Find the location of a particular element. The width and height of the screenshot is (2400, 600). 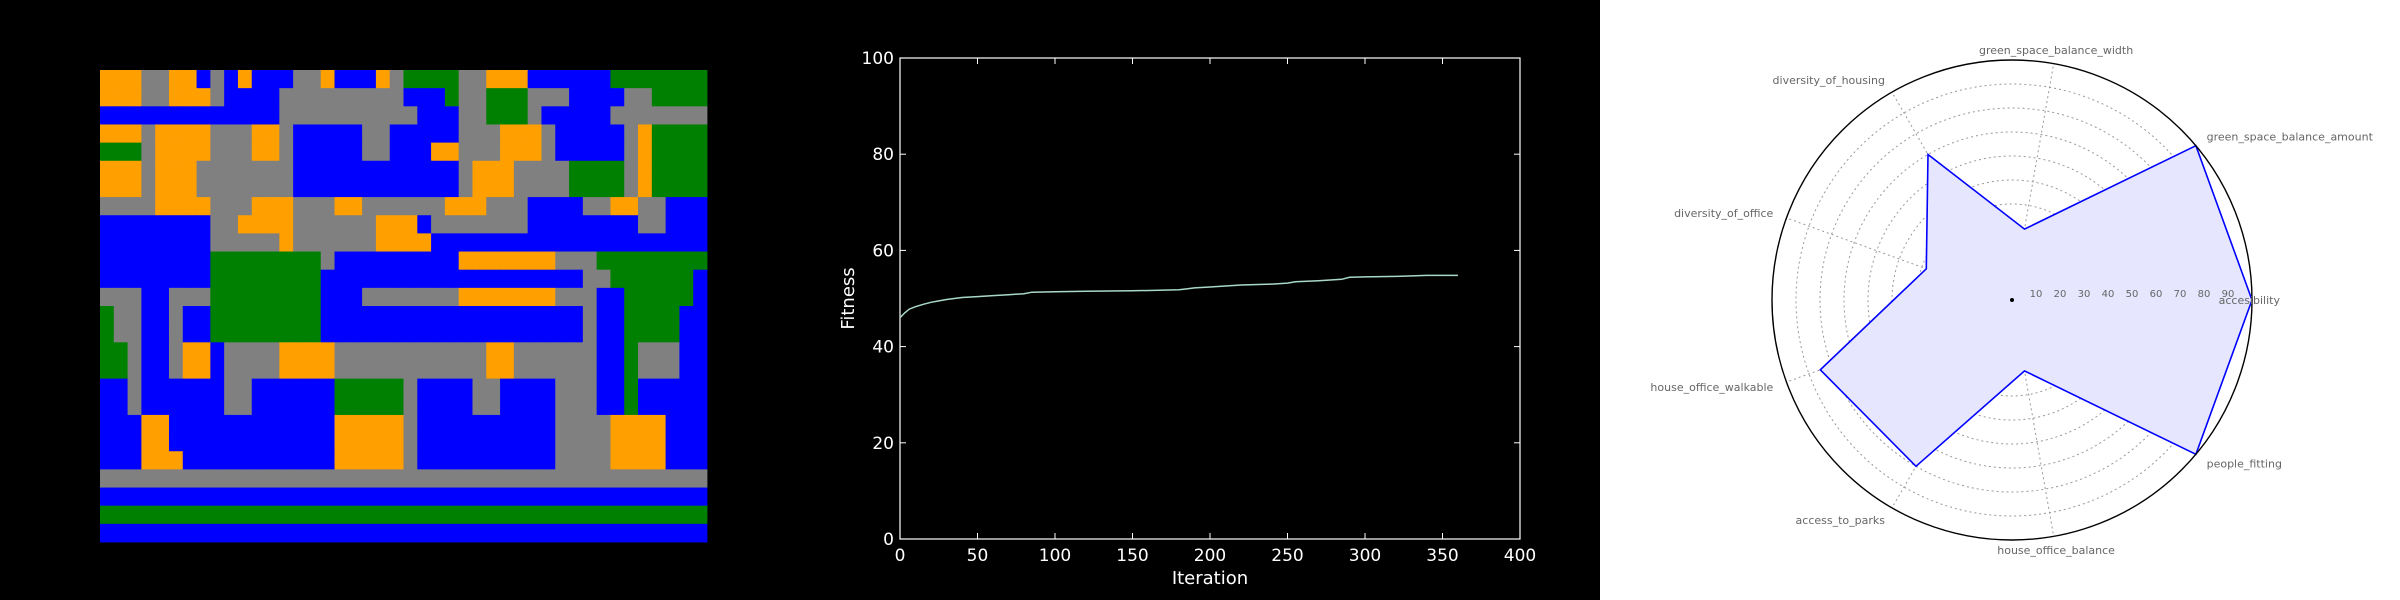

radar-axis-label: diversity_of_office is located at coordinates (1723, 213).